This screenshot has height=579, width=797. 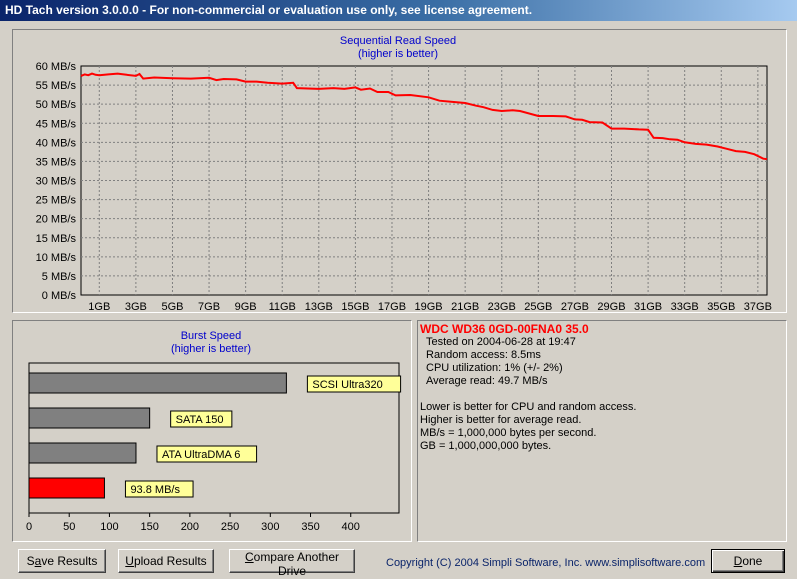 What do you see at coordinates (56, 124) in the screenshot?
I see `sequential-y-tick-label: 45 MB/s` at bounding box center [56, 124].